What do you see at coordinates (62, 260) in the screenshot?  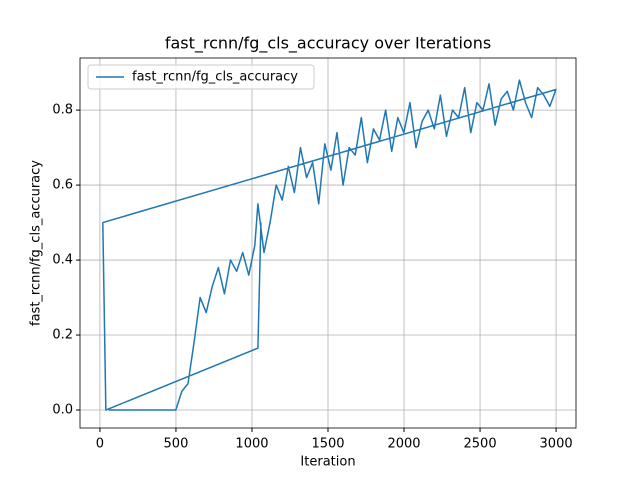 I see `y-tick-label: 0.4` at bounding box center [62, 260].